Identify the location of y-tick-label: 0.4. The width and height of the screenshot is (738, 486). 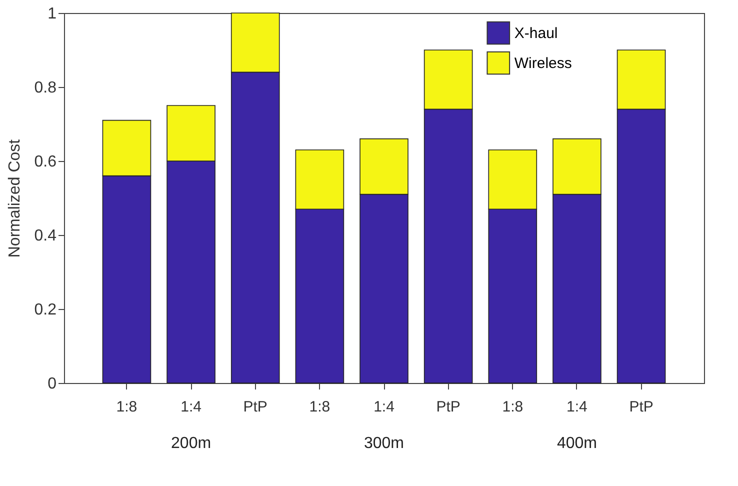
(45, 236).